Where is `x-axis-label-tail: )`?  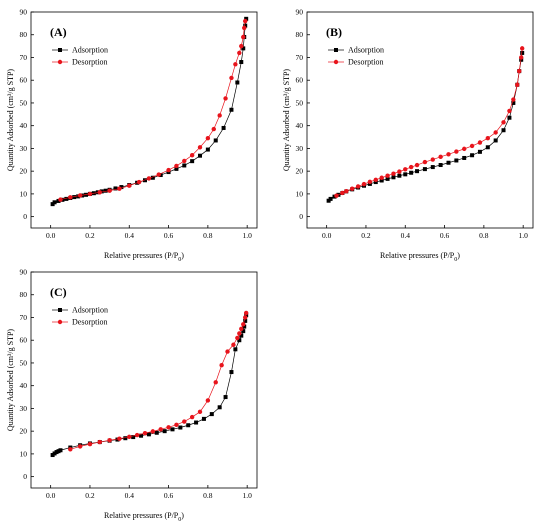 x-axis-label-tail: ) is located at coordinates (182, 515).